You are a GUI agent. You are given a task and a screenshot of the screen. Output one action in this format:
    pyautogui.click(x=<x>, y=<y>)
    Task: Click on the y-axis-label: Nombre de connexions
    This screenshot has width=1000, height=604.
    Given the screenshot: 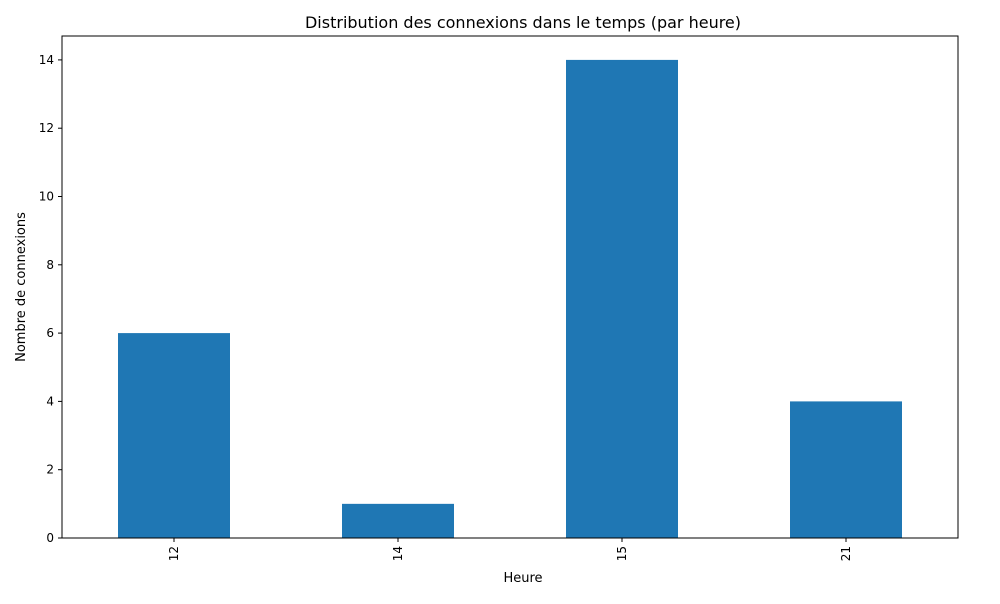 What is the action you would take?
    pyautogui.click(x=21, y=287)
    